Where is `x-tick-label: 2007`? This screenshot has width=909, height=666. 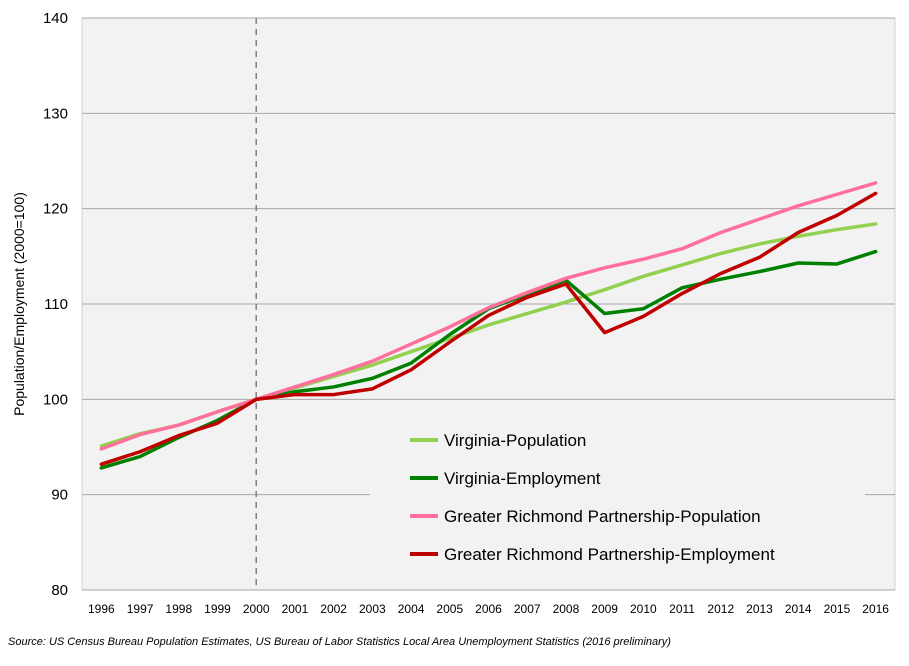
x-tick-label: 2007 is located at coordinates (527, 609).